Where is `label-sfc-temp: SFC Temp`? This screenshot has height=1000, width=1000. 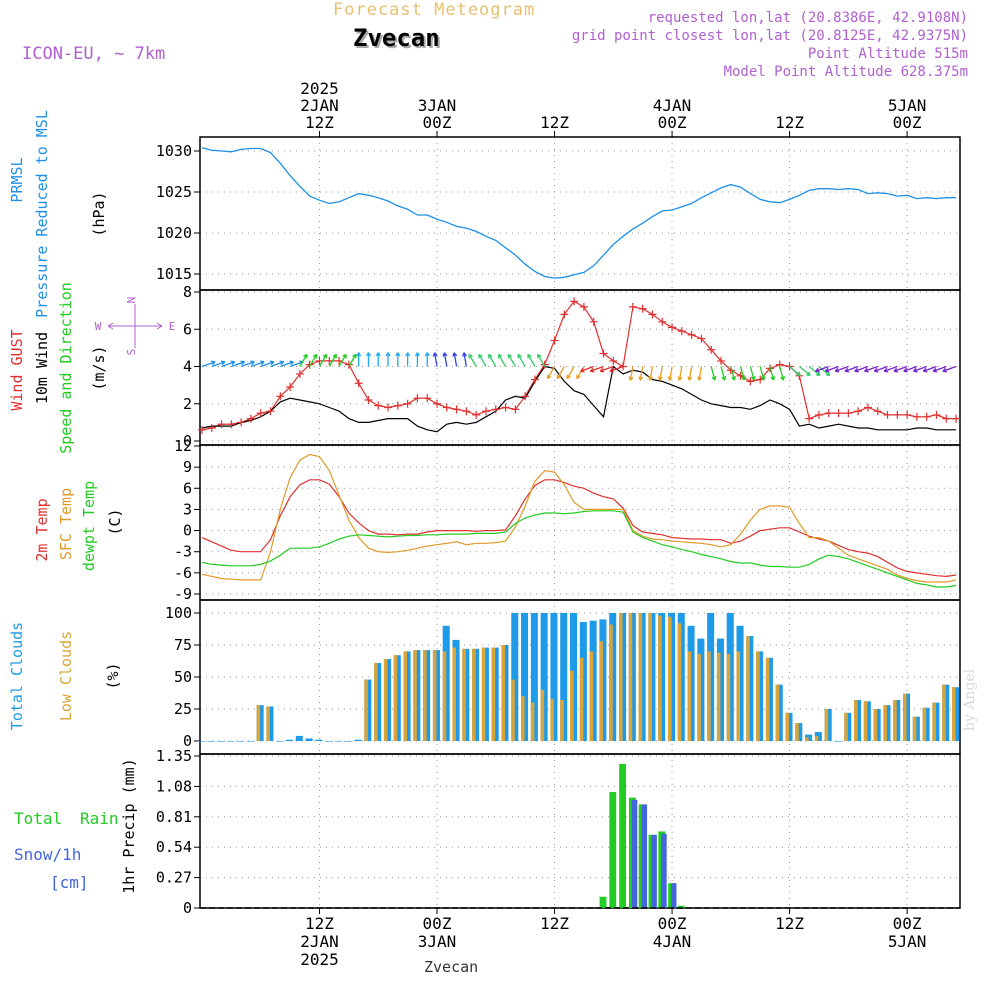
label-sfc-temp: SFC Temp is located at coordinates (66, 524).